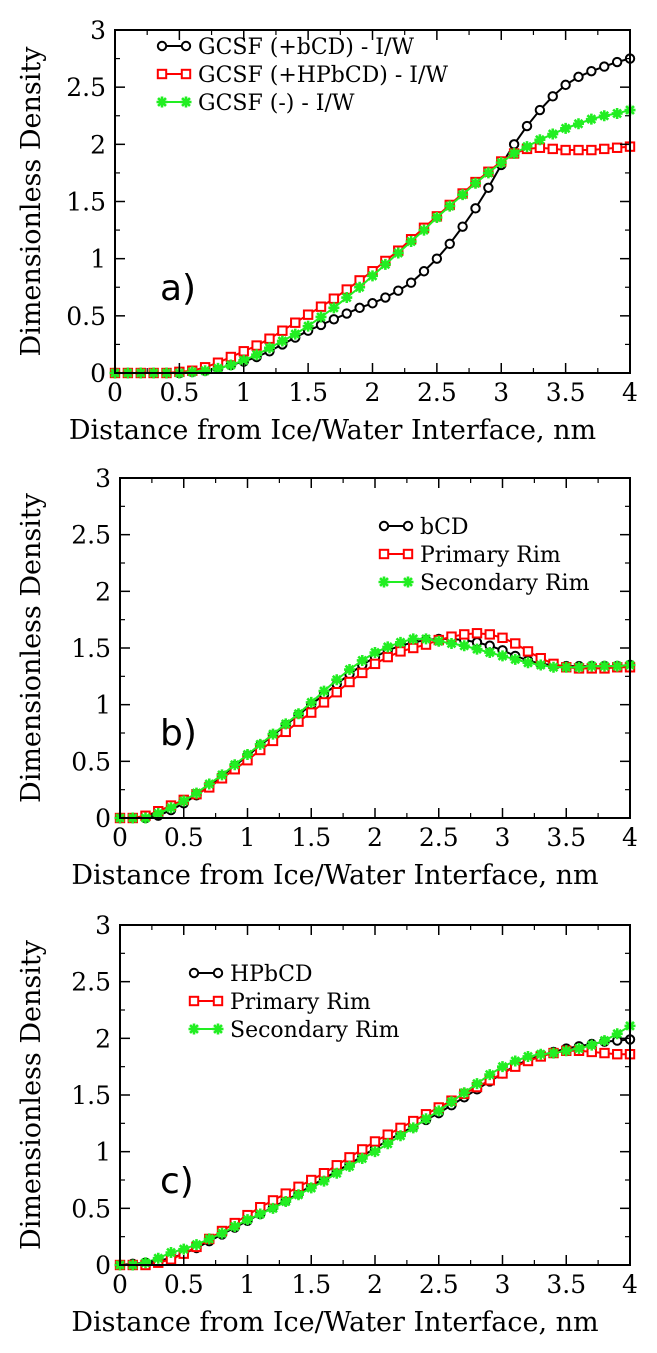  What do you see at coordinates (103, 591) in the screenshot?
I see `y-tick-label: 2` at bounding box center [103, 591].